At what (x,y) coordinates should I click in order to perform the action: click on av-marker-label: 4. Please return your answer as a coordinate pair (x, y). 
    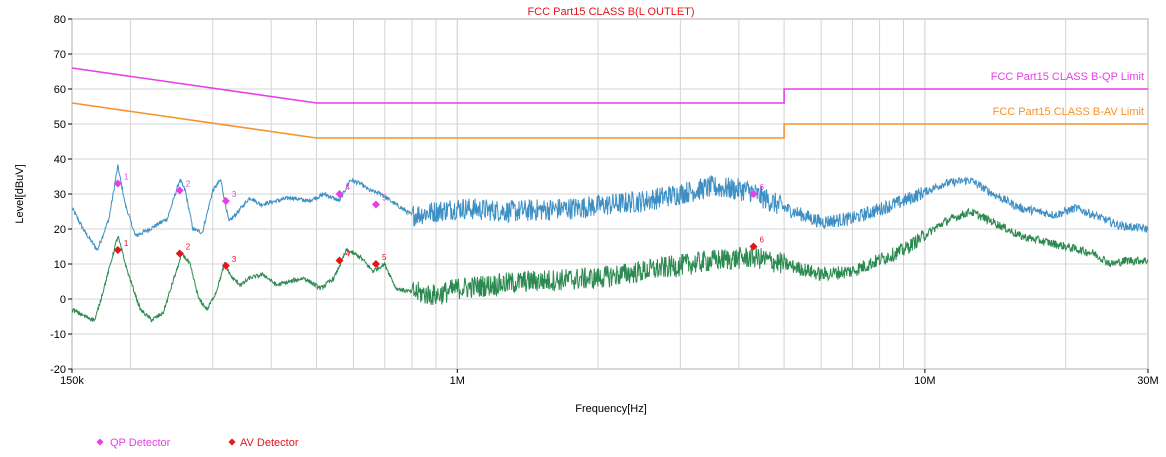
    Looking at the image, I should click on (348, 254).